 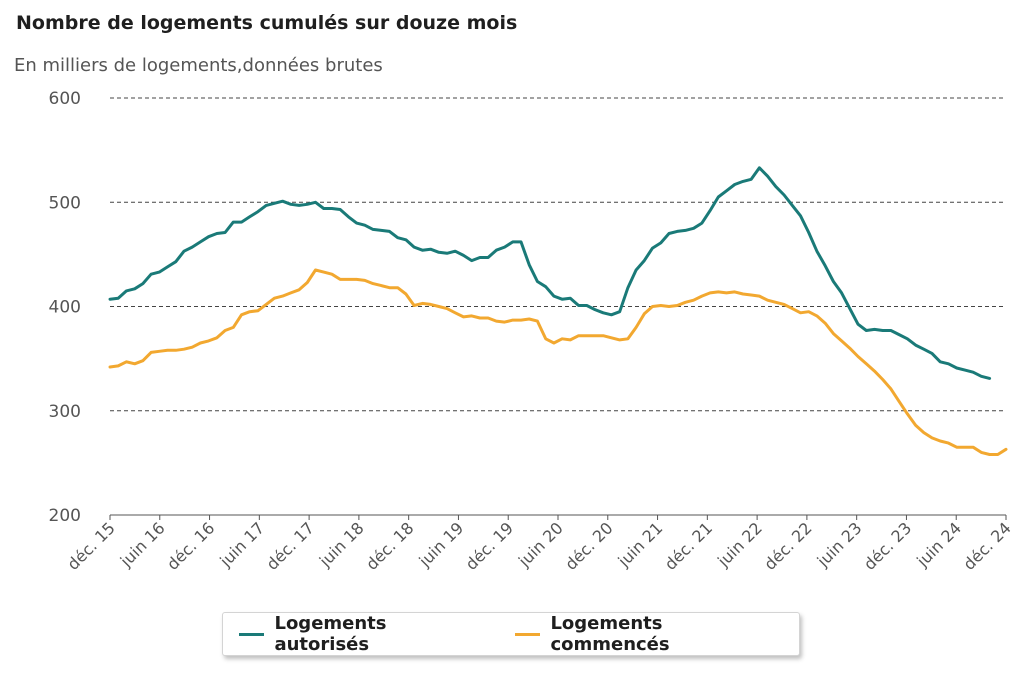 What do you see at coordinates (839, 544) in the screenshot?
I see `x-tick-label: juin 23` at bounding box center [839, 544].